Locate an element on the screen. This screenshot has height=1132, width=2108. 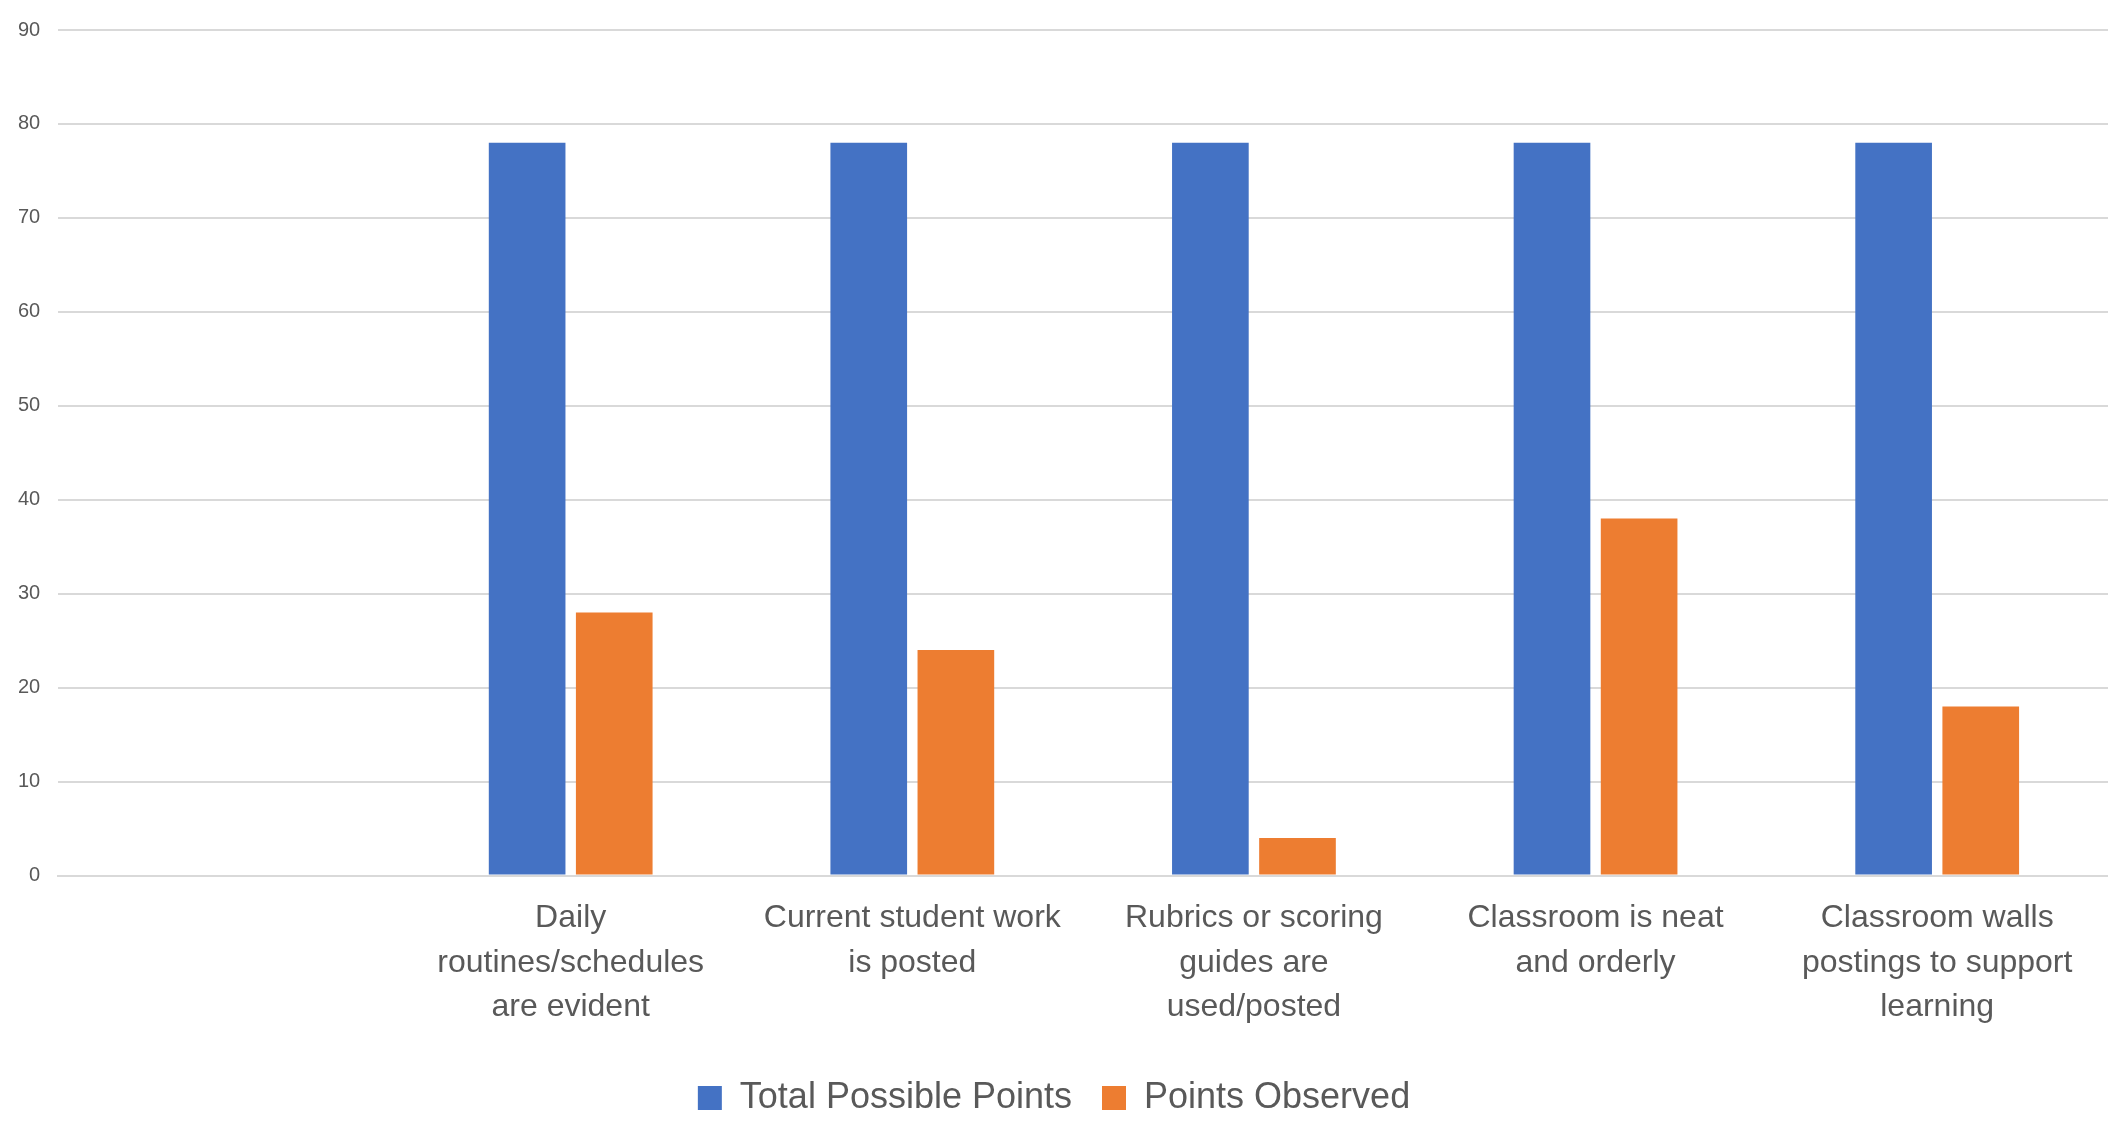
x-tick-label: Current student work is posted is located at coordinates (912, 938).